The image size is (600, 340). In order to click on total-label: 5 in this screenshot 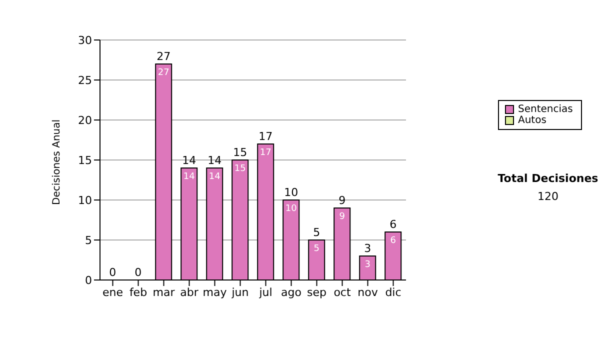, I will do `click(316, 232)`.